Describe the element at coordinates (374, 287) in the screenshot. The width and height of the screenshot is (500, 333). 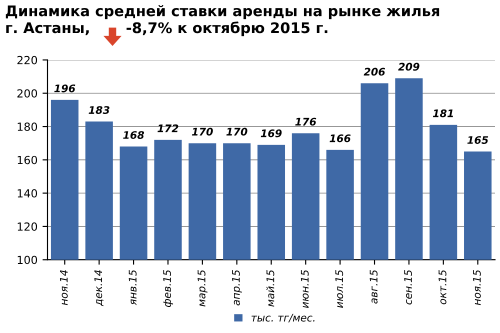
I see `x-tick-label: авг.15` at that location.